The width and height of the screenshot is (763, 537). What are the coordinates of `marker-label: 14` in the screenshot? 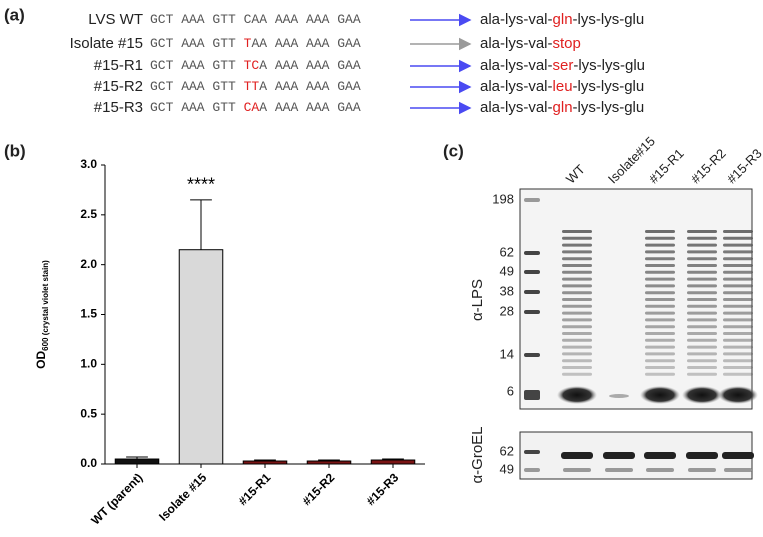 It's located at (507, 353).